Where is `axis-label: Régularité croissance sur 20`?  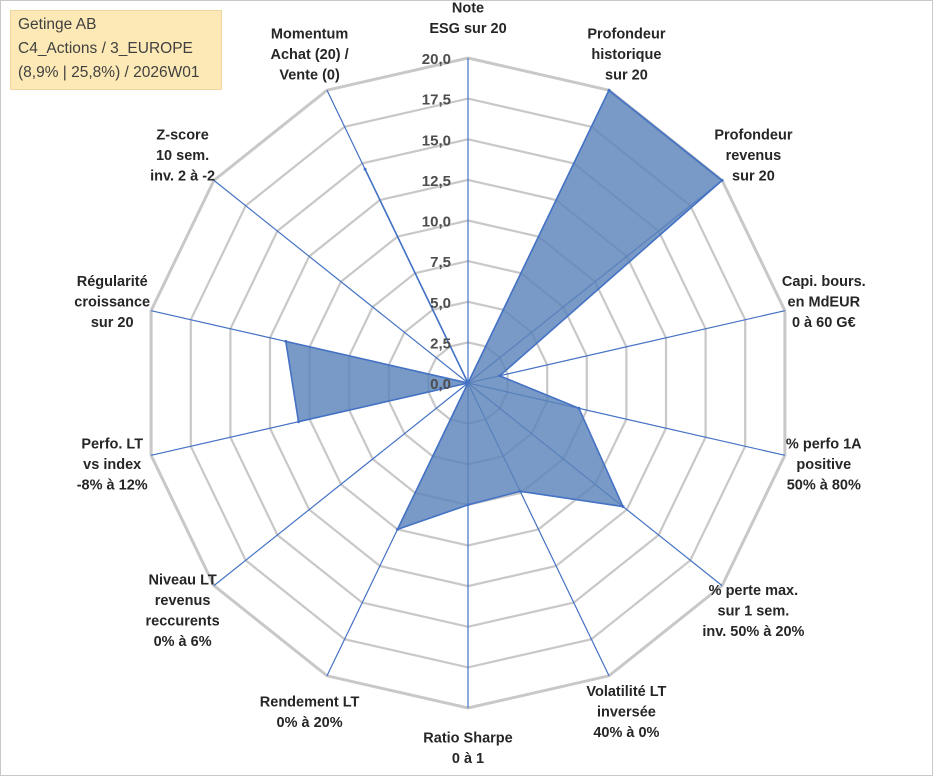
axis-label: Régularité croissance sur 20 is located at coordinates (112, 302).